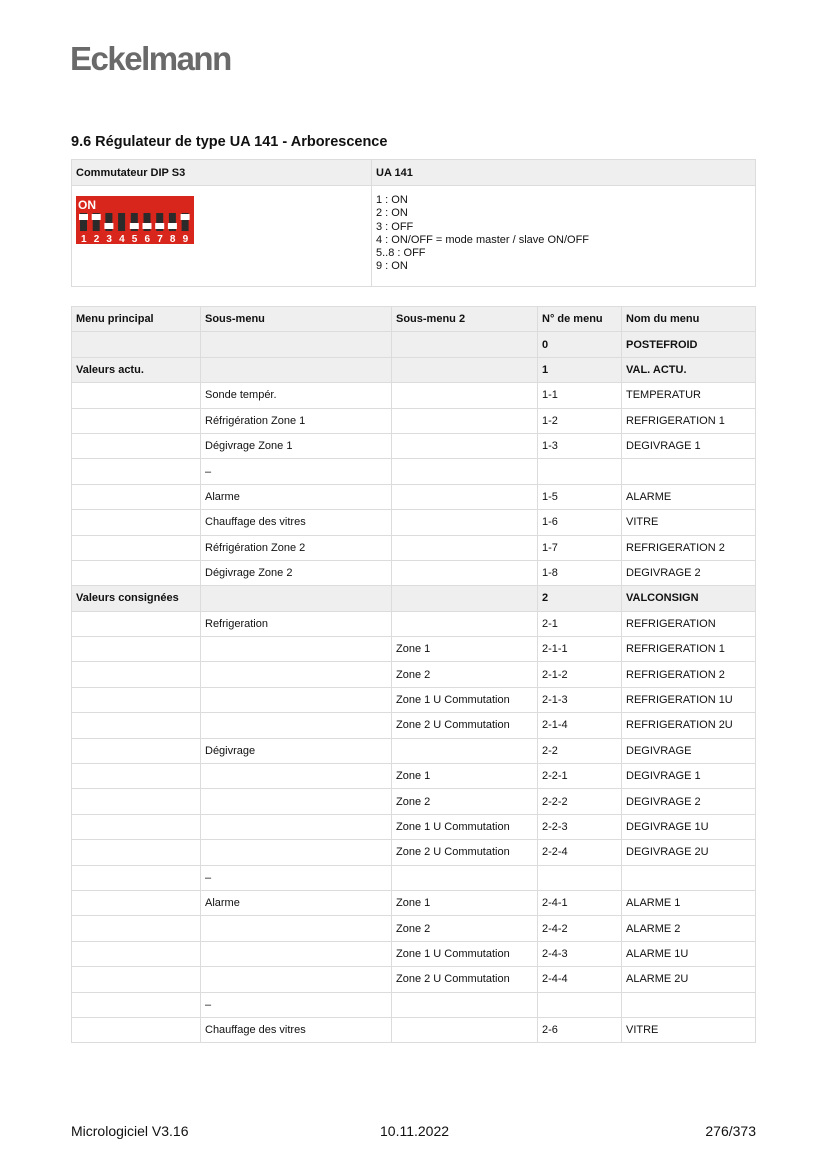  Describe the element at coordinates (579, 928) in the screenshot. I see `table-cell: 2-4-2` at that location.